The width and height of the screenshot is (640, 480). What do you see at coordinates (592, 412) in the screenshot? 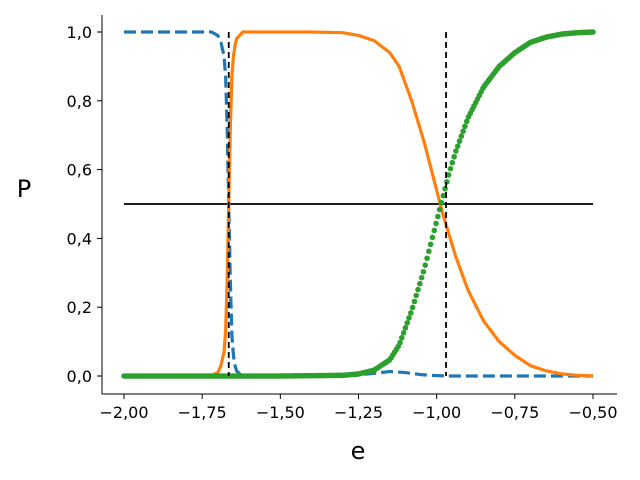
I see `x-tick-label: −0,50` at bounding box center [592, 412].